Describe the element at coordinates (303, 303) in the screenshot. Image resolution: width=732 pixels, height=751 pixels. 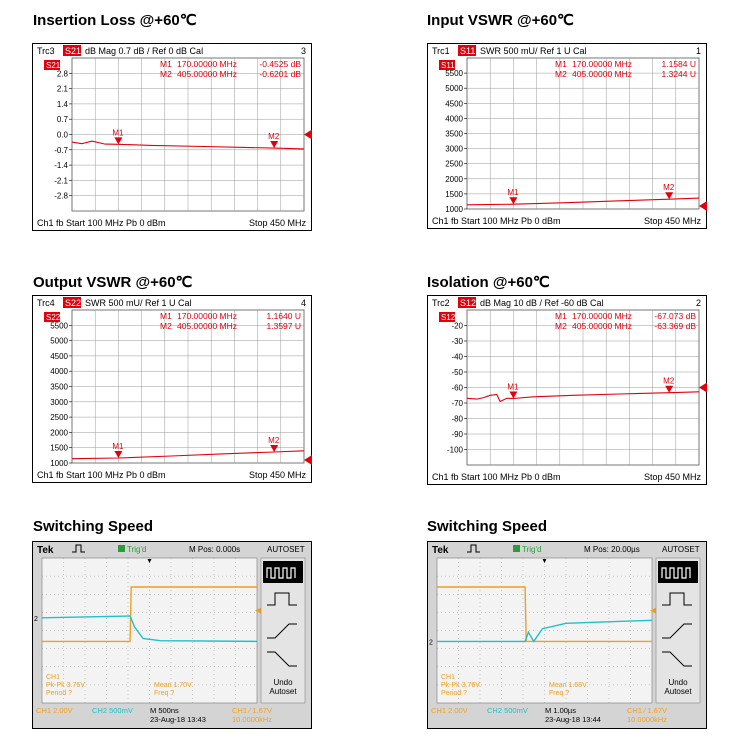
I see `trace-number: 4` at that location.